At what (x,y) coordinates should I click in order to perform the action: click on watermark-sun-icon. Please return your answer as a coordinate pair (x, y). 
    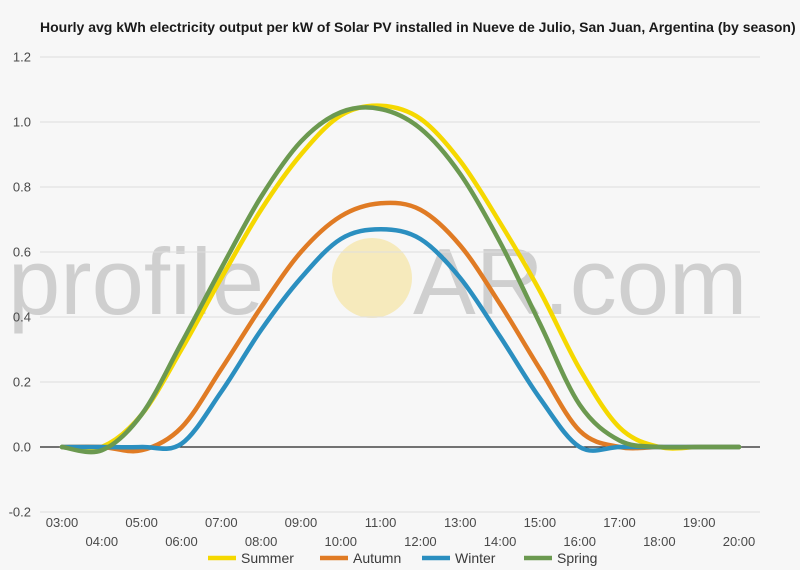
    Looking at the image, I should click on (372, 278).